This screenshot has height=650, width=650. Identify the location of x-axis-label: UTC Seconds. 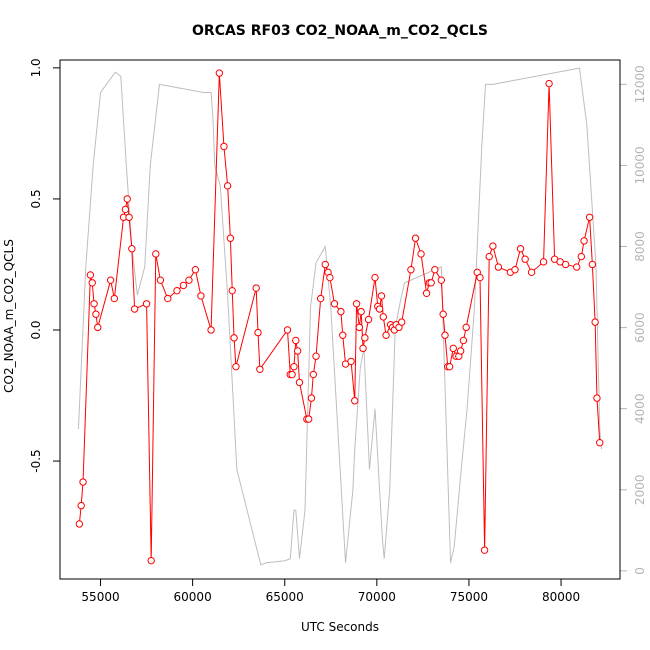
(340, 627).